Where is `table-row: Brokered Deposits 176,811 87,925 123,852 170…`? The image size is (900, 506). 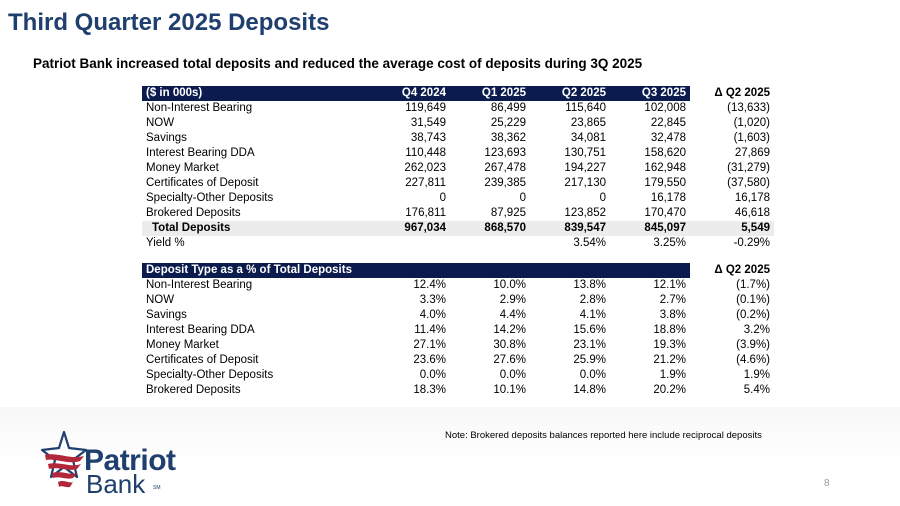
table-row: Brokered Deposits 176,811 87,925 123,852 170… is located at coordinates (458, 213).